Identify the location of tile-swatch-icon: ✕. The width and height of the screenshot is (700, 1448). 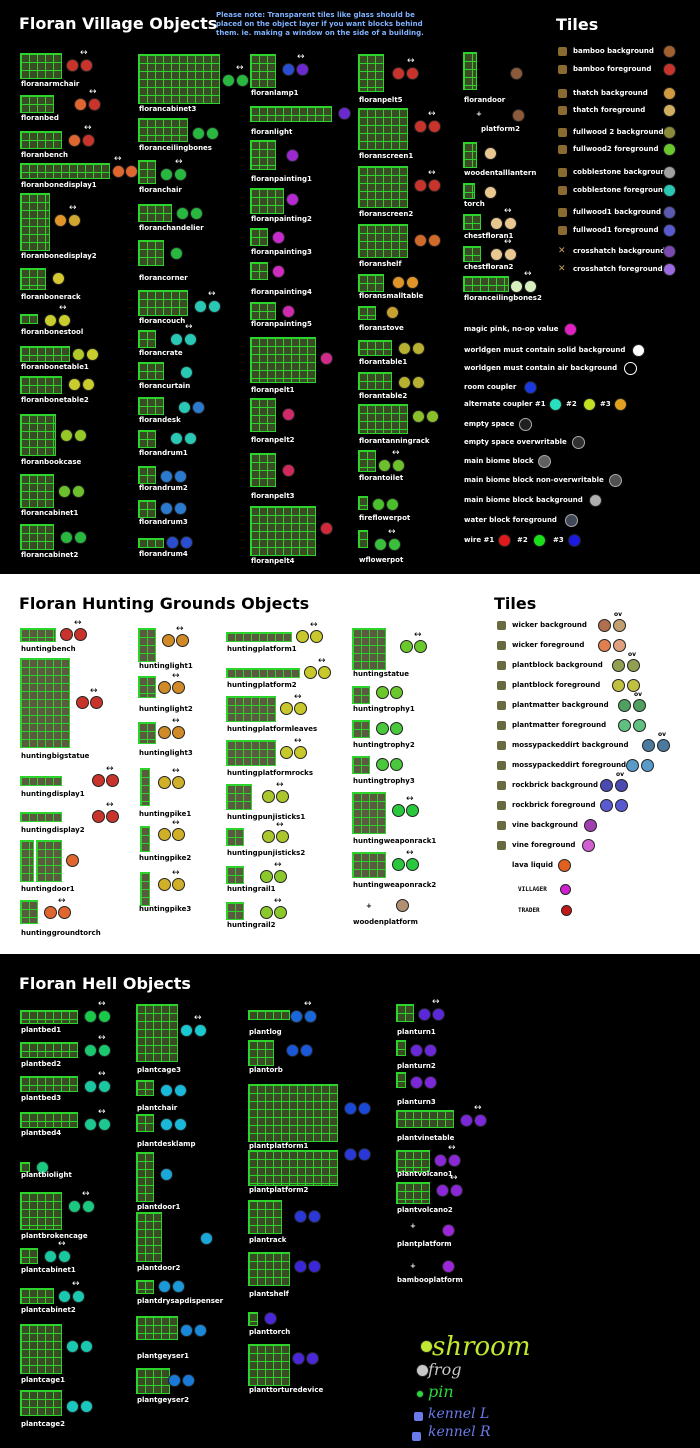
(562, 269).